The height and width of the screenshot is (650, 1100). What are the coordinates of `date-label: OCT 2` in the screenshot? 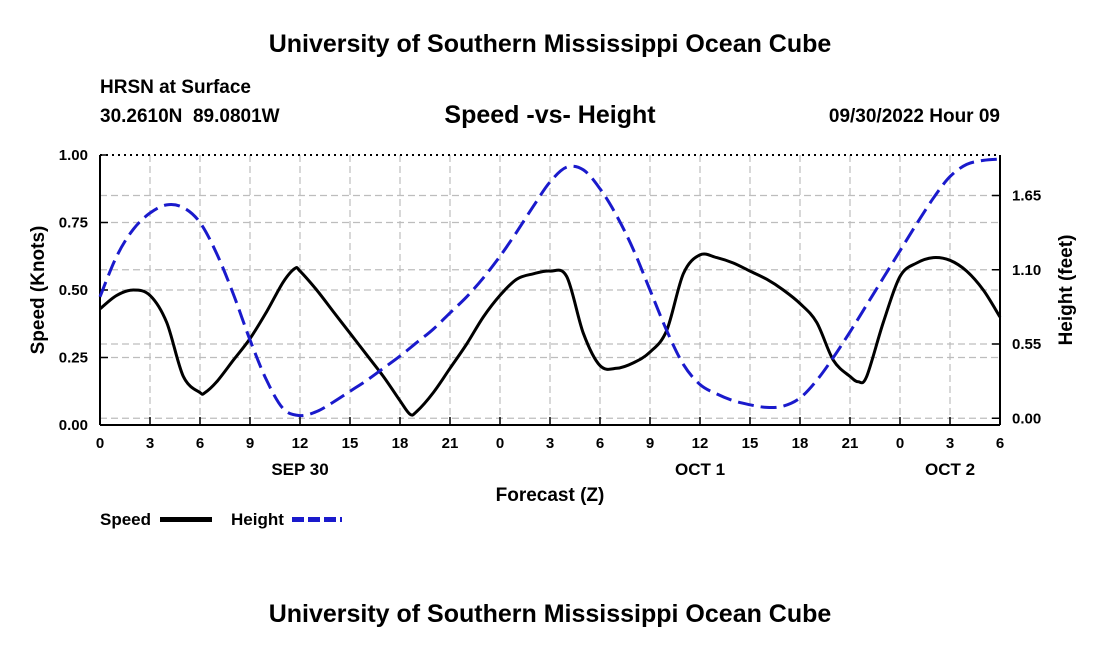 It's located at (950, 469).